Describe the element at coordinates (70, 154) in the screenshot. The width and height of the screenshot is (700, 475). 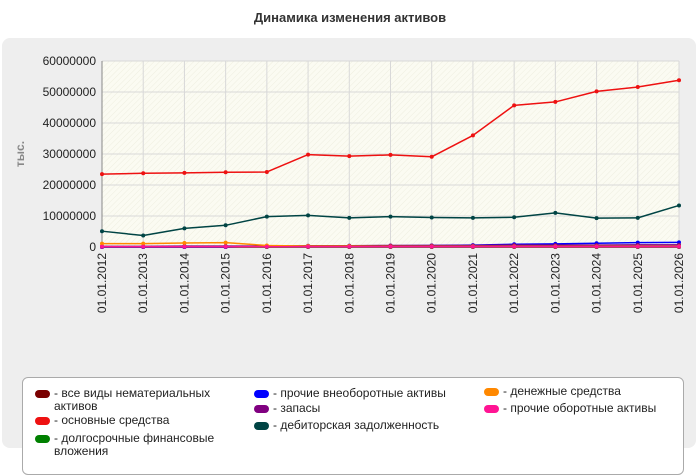
I see `y-tick-label: 30000000` at that location.